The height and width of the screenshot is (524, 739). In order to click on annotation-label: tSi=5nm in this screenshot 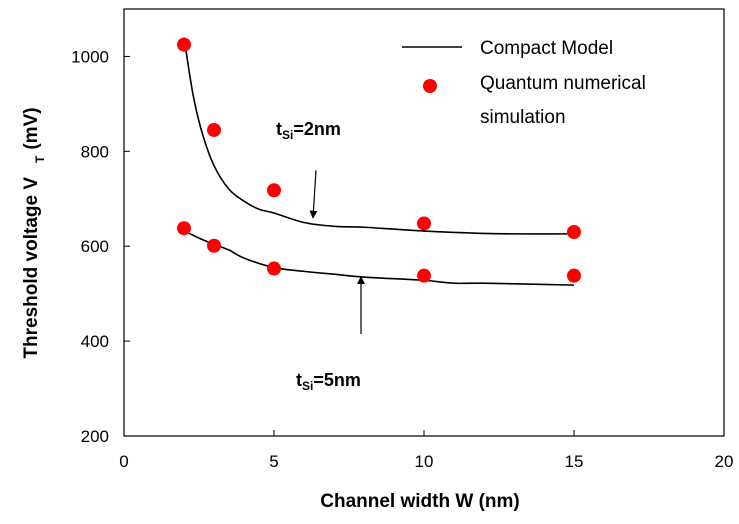, I will do `click(328, 381)`.